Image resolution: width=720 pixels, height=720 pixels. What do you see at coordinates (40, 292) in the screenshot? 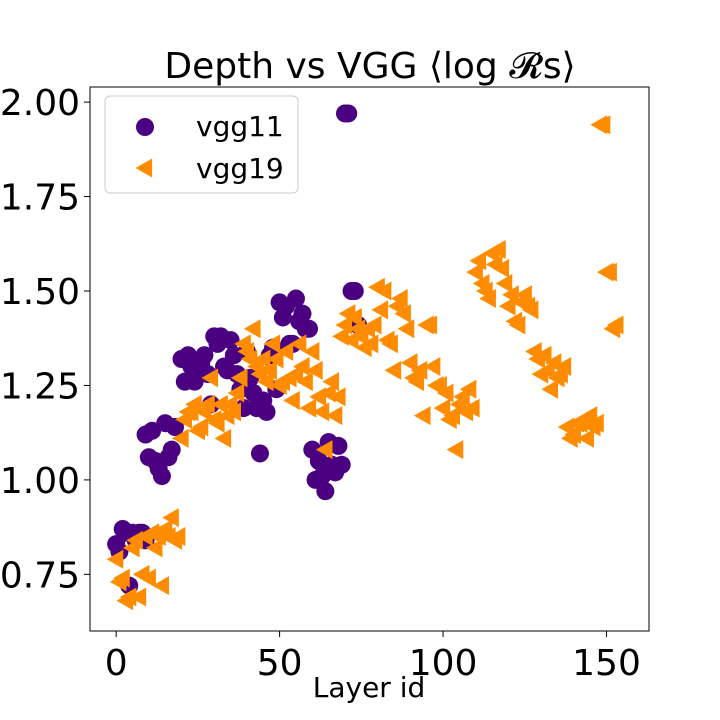
I see `y-tick-label: 1.50` at bounding box center [40, 292].